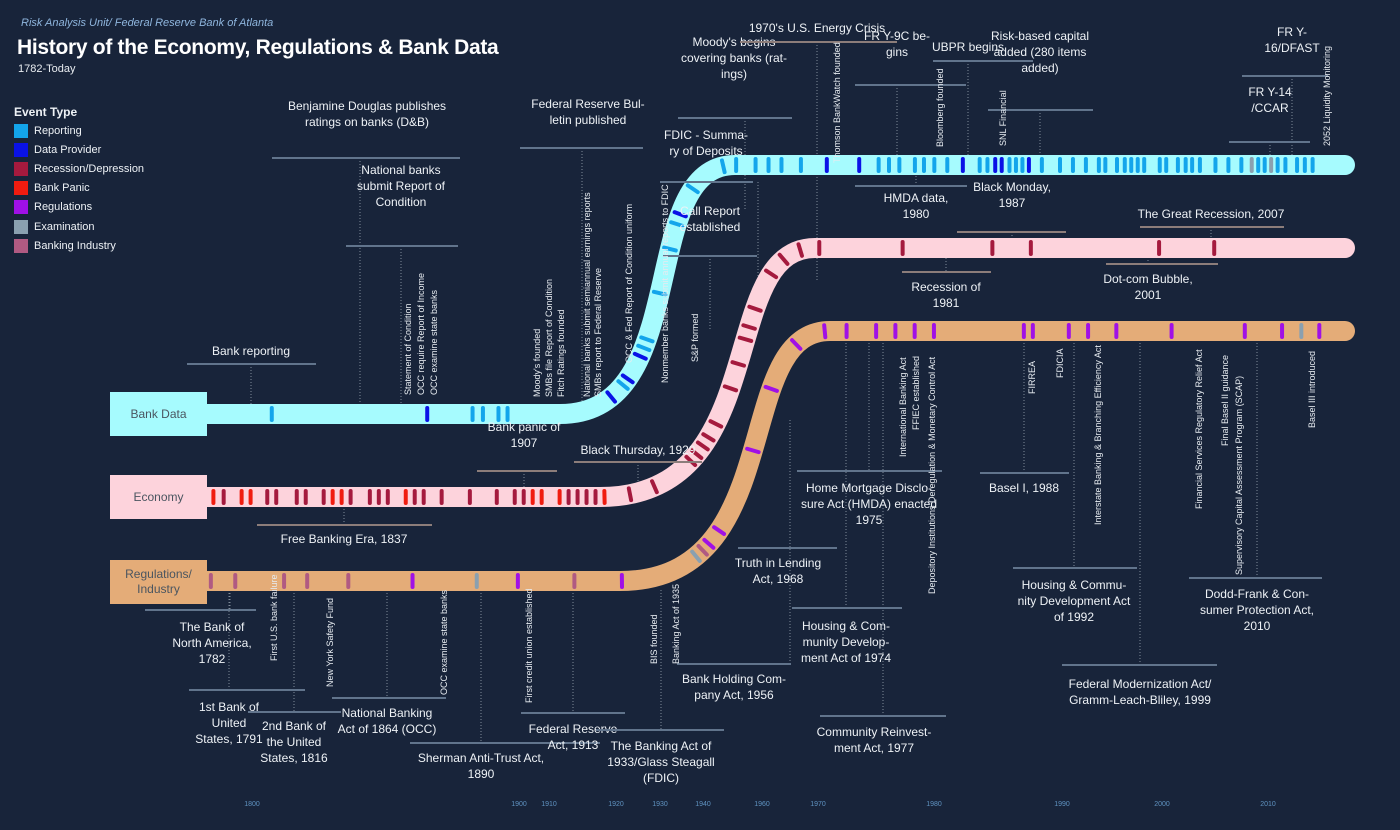 This screenshot has height=830, width=1400. Describe the element at coordinates (1040, 36) in the screenshot. I see `callout-text: Risk-based capital` at that location.